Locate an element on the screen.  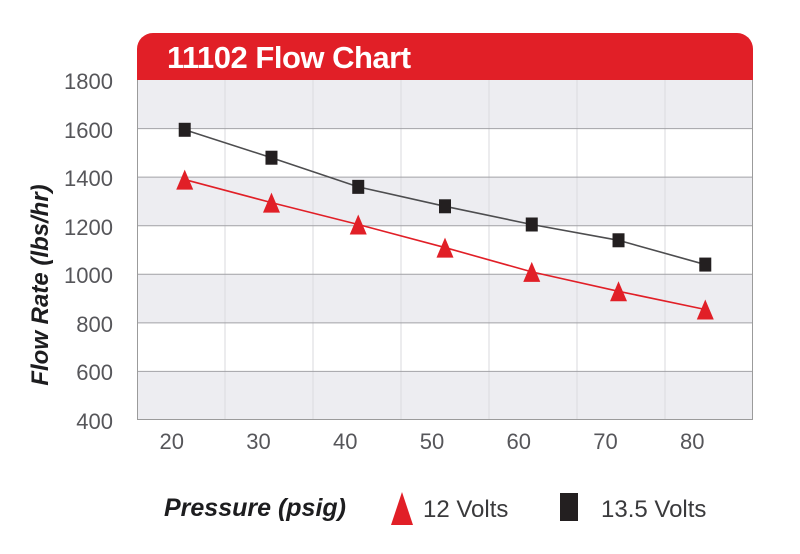
x-tick-label: 50 is located at coordinates (432, 441).